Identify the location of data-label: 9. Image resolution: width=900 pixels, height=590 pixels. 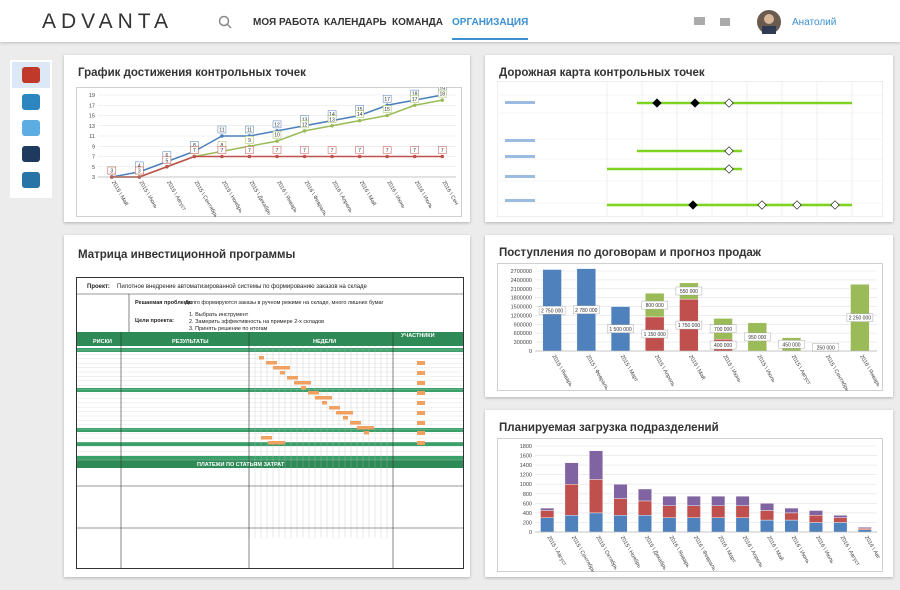
(249, 141).